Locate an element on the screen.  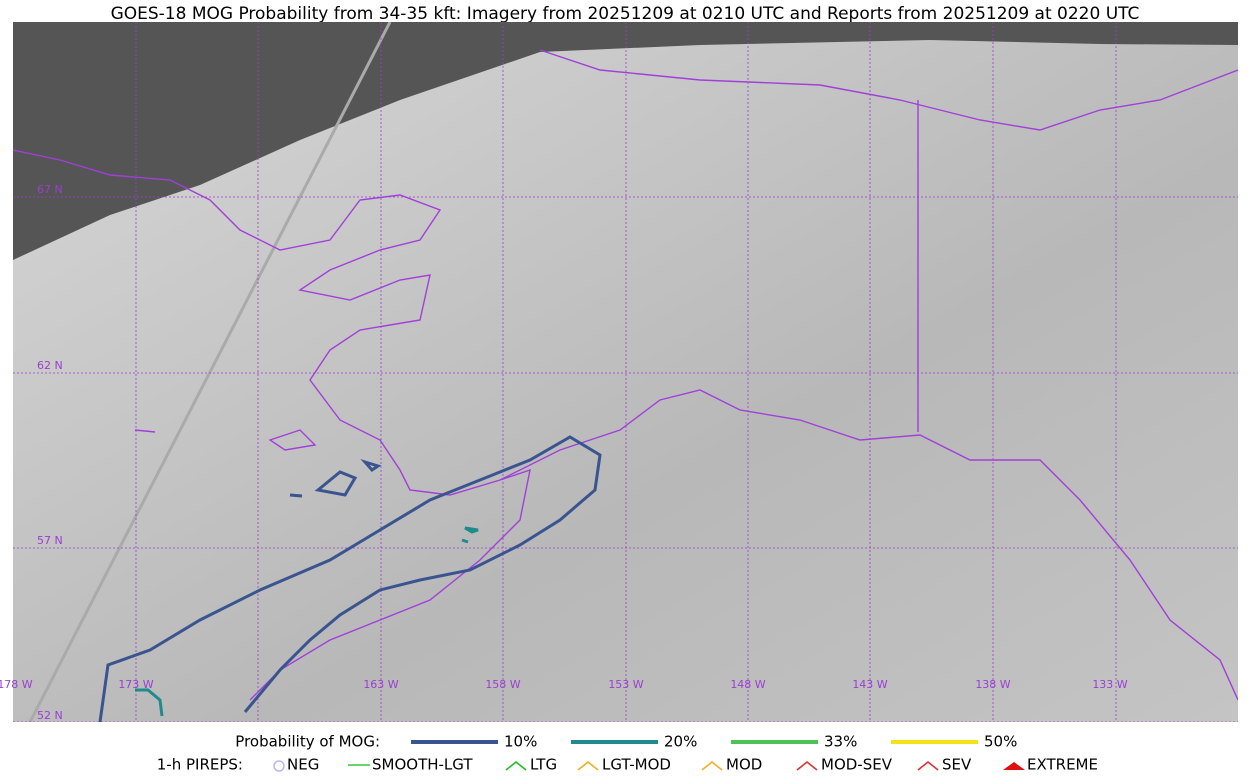
lon-label: 143 W is located at coordinates (869, 684).